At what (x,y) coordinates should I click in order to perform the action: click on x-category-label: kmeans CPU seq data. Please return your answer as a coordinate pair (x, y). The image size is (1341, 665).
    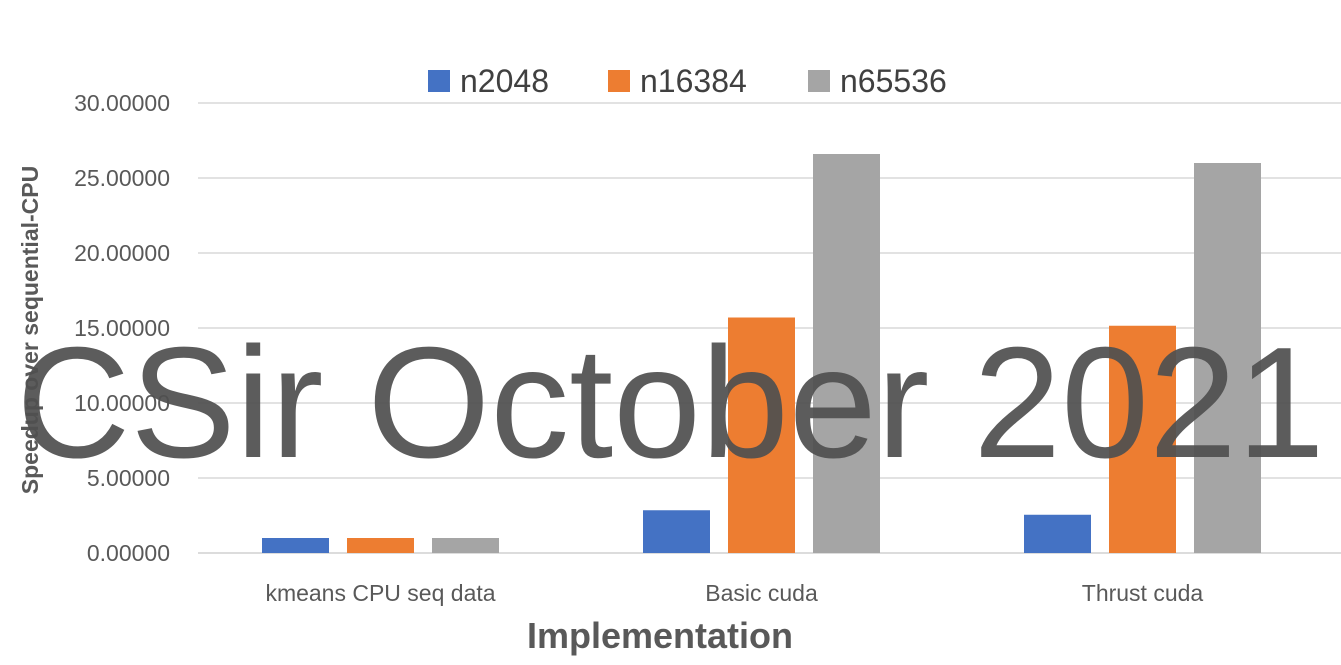
    Looking at the image, I should click on (380, 593).